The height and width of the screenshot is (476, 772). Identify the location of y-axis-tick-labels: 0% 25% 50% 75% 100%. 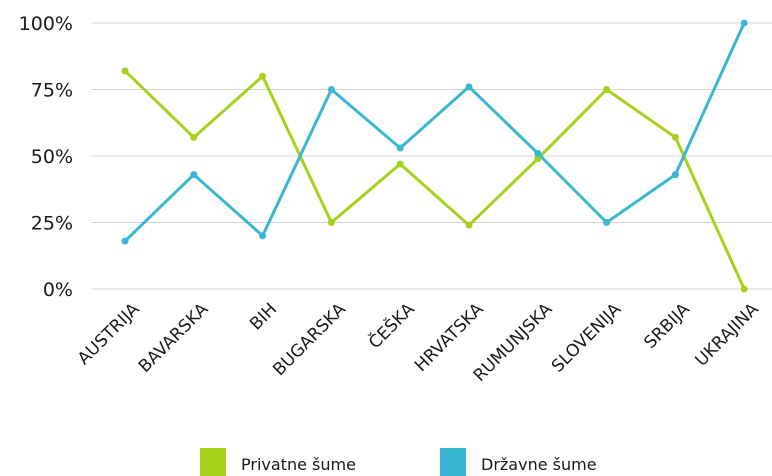
(46, 157).